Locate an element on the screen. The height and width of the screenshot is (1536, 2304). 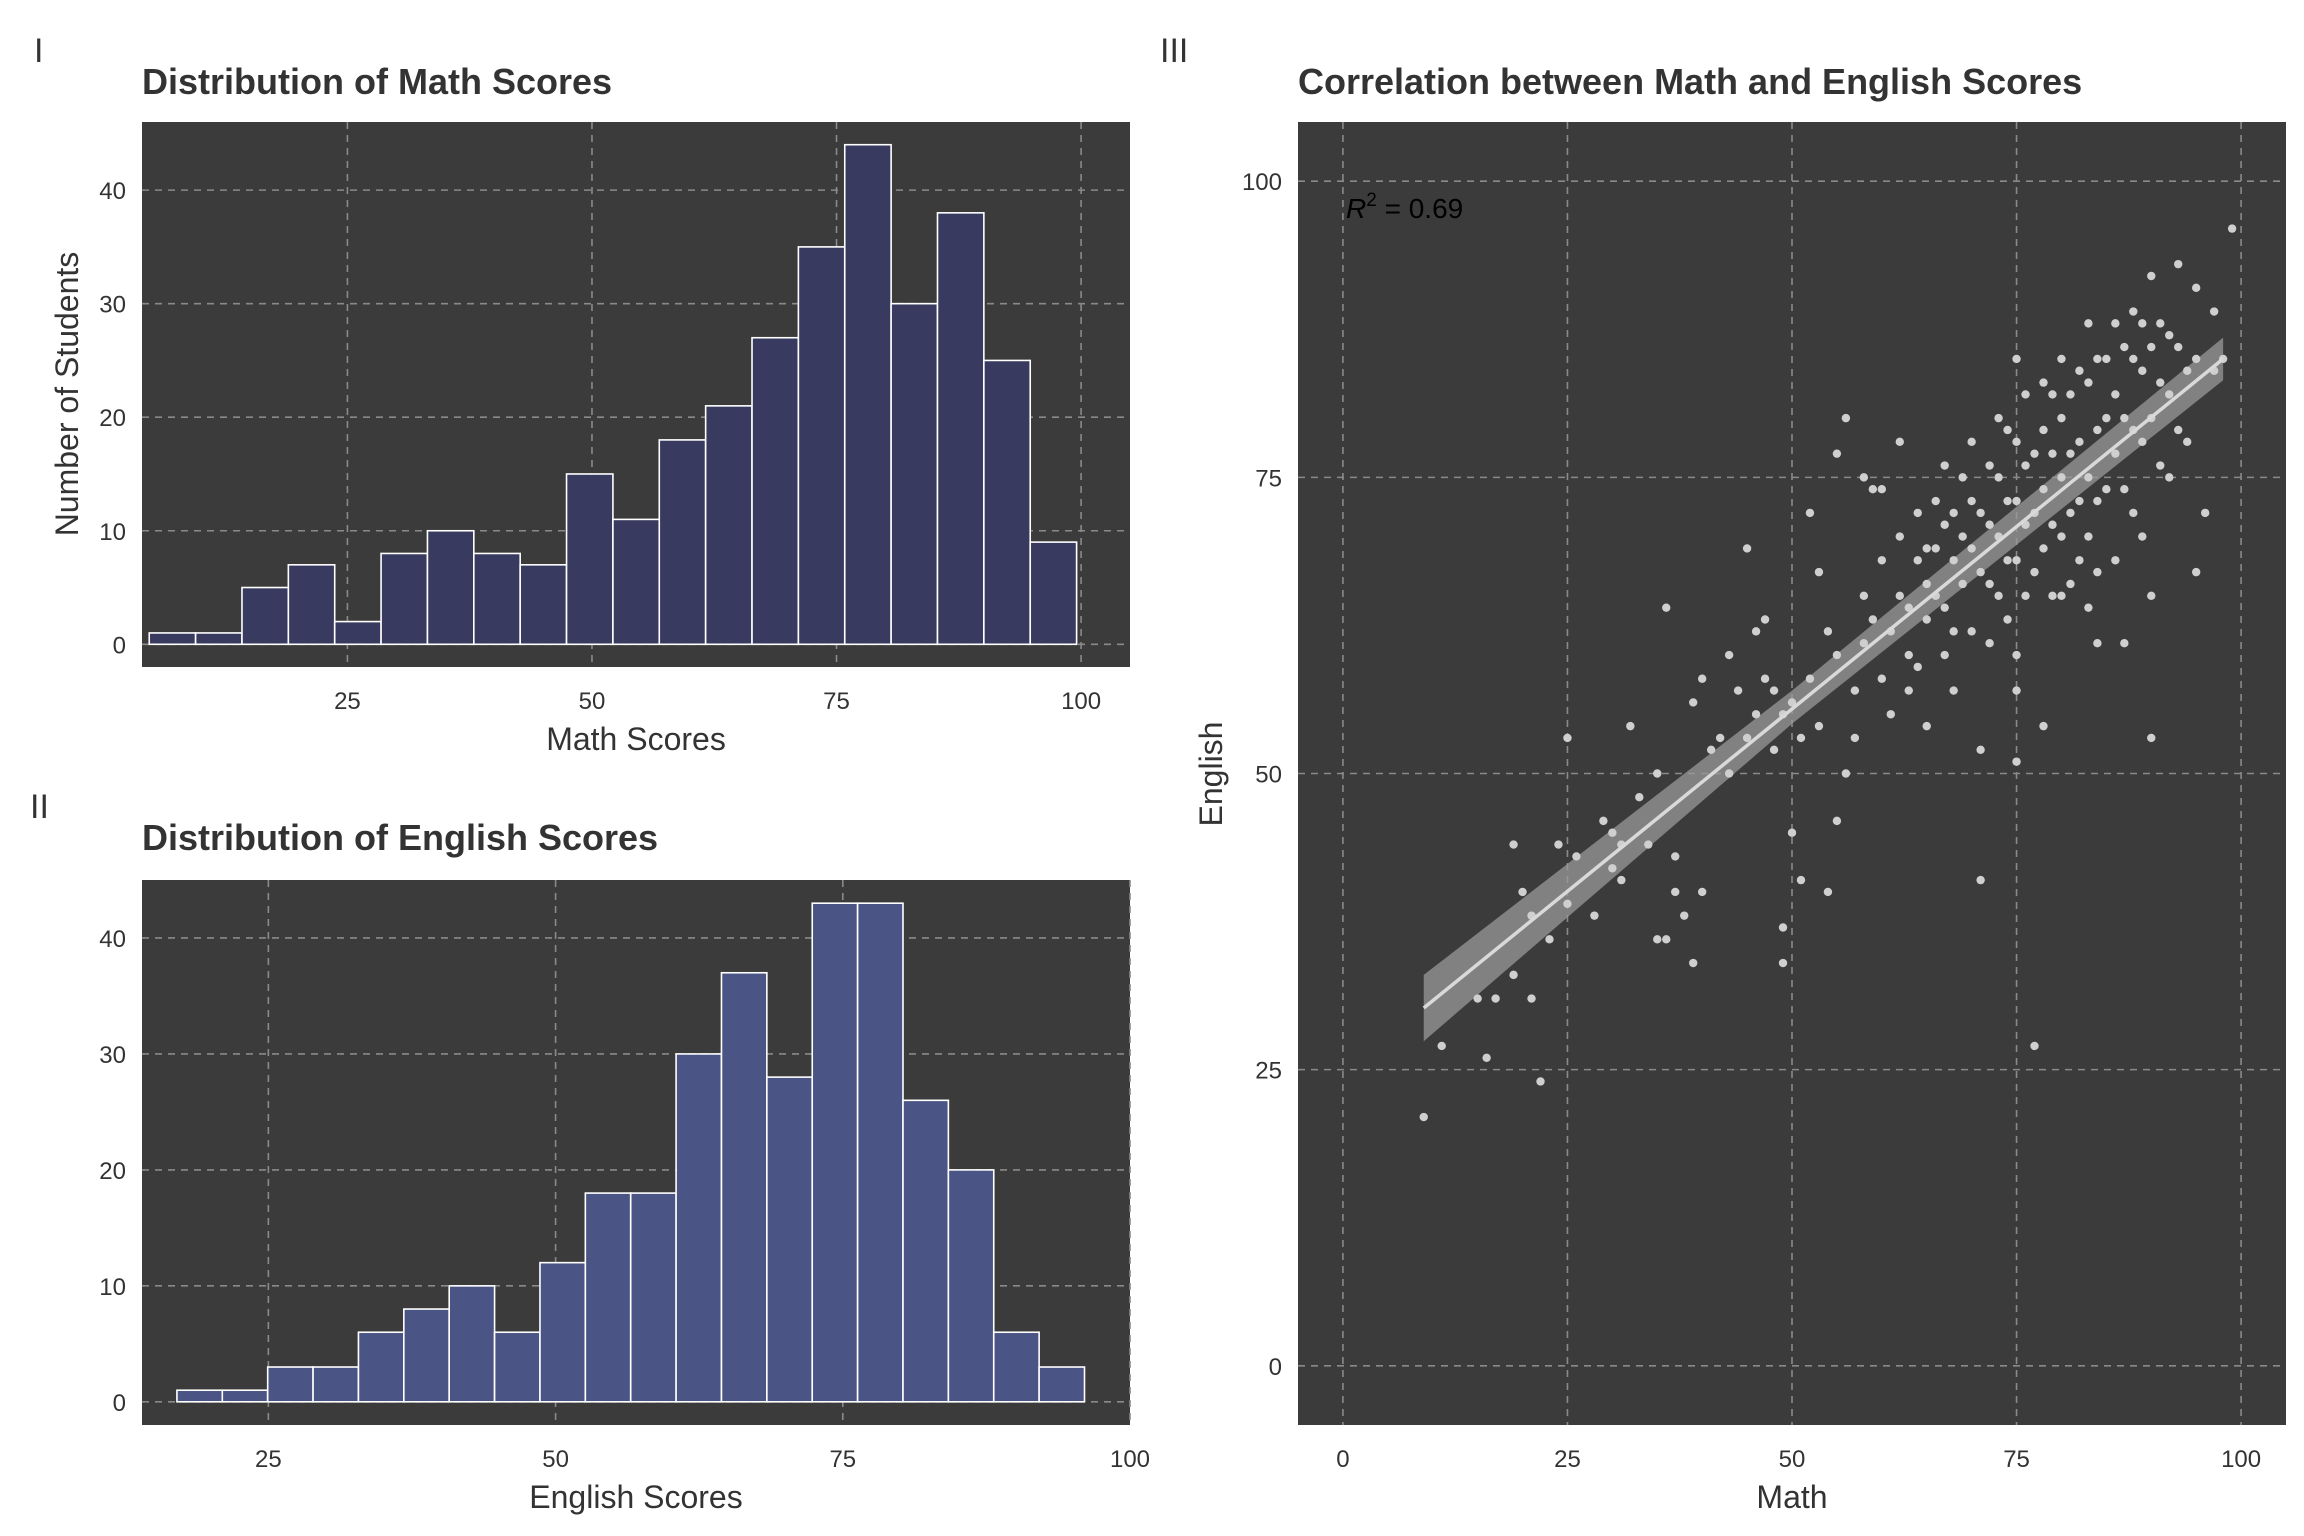
y-tick-labels: 0 25 50 75 100 is located at coordinates (1262, 775).